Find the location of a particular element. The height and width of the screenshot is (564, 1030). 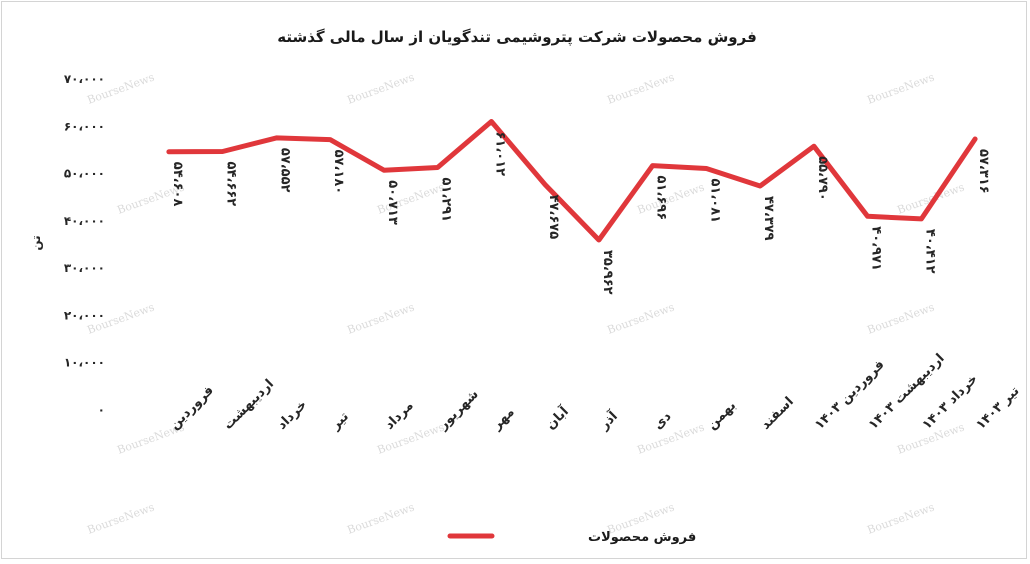

data-label: ۴۷،۶۷۵ is located at coordinates (553, 217).